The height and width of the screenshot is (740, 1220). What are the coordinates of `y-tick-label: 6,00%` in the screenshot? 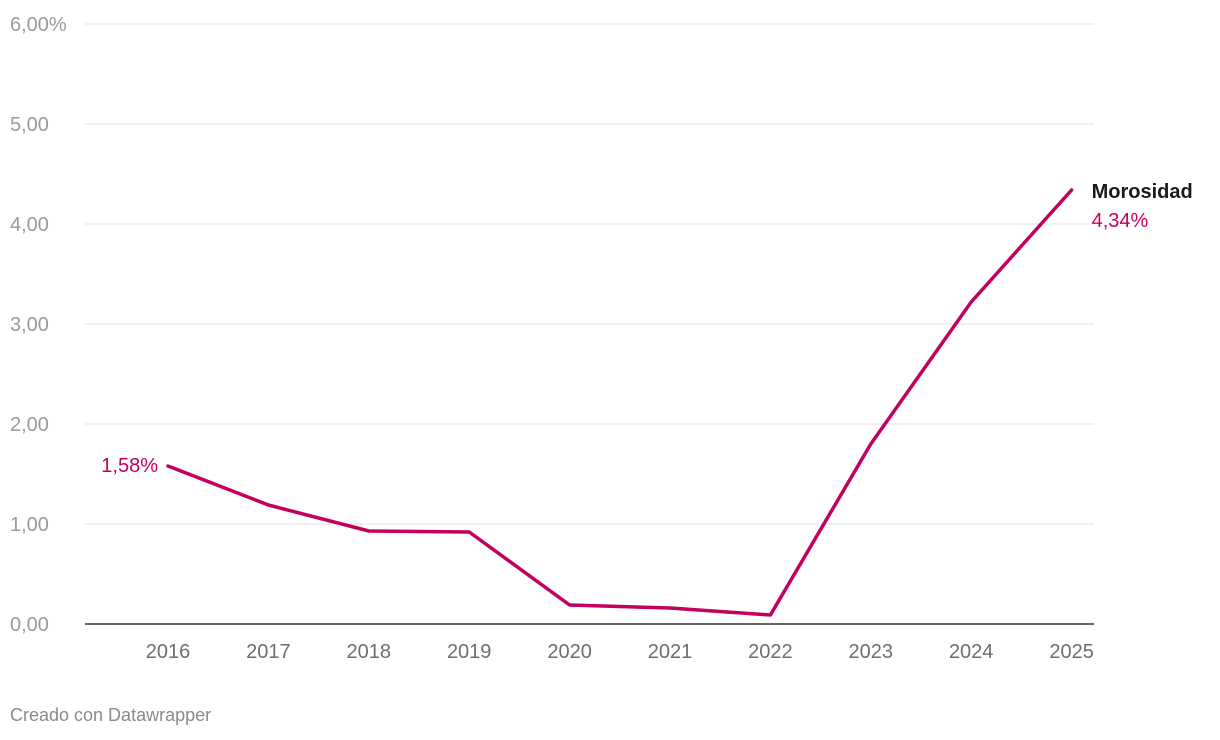 It's located at (38, 25).